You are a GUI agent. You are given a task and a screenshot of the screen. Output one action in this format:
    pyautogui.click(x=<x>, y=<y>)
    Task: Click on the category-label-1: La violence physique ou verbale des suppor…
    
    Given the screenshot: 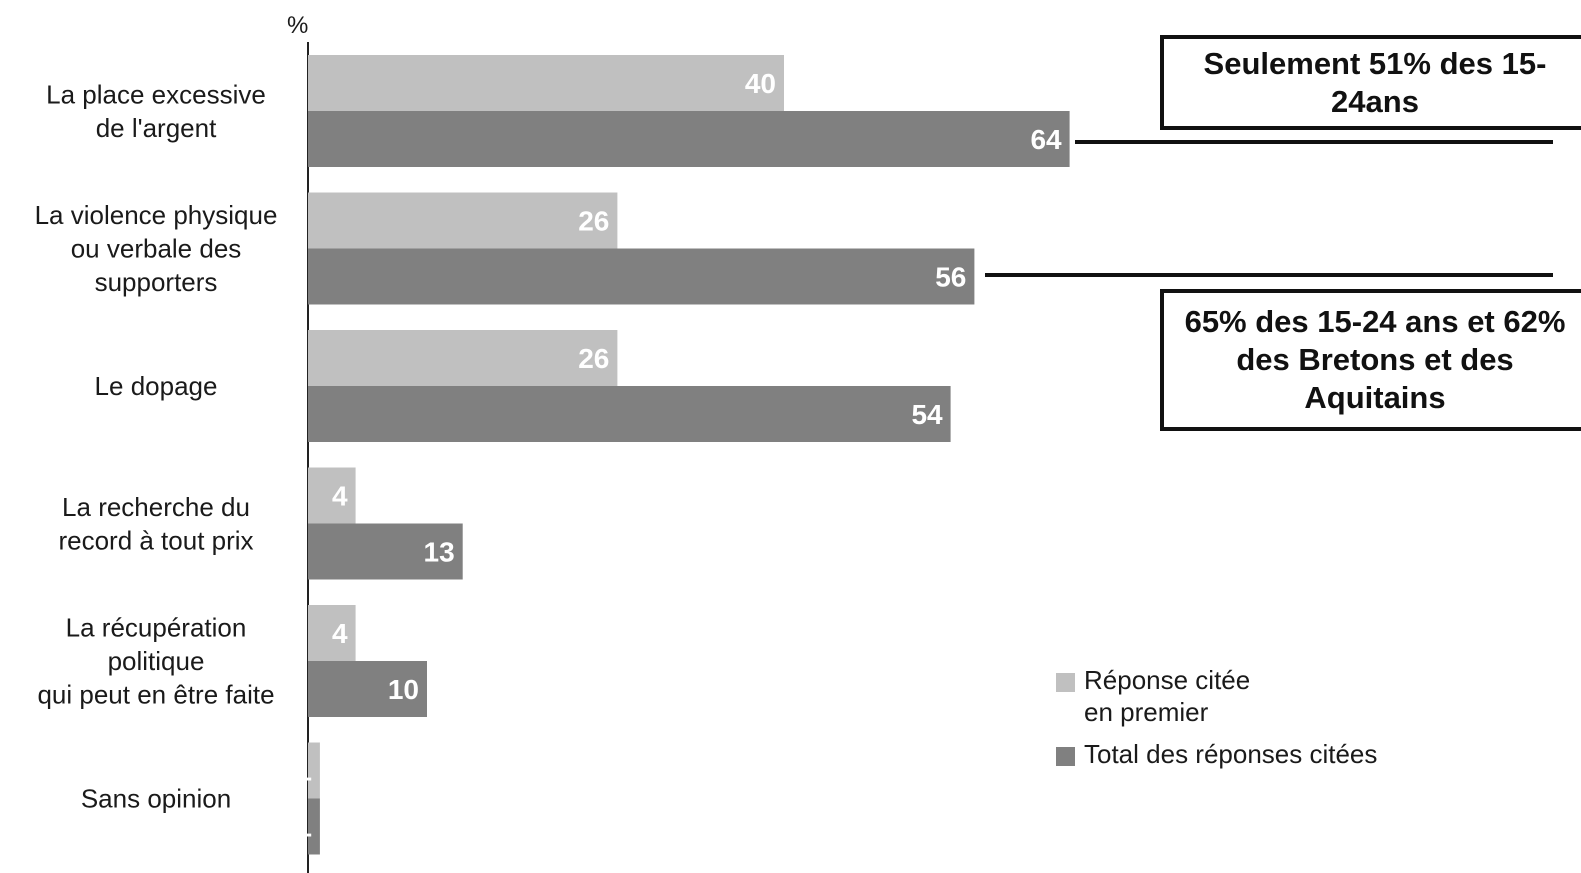 What is the action you would take?
    pyautogui.click(x=156, y=248)
    